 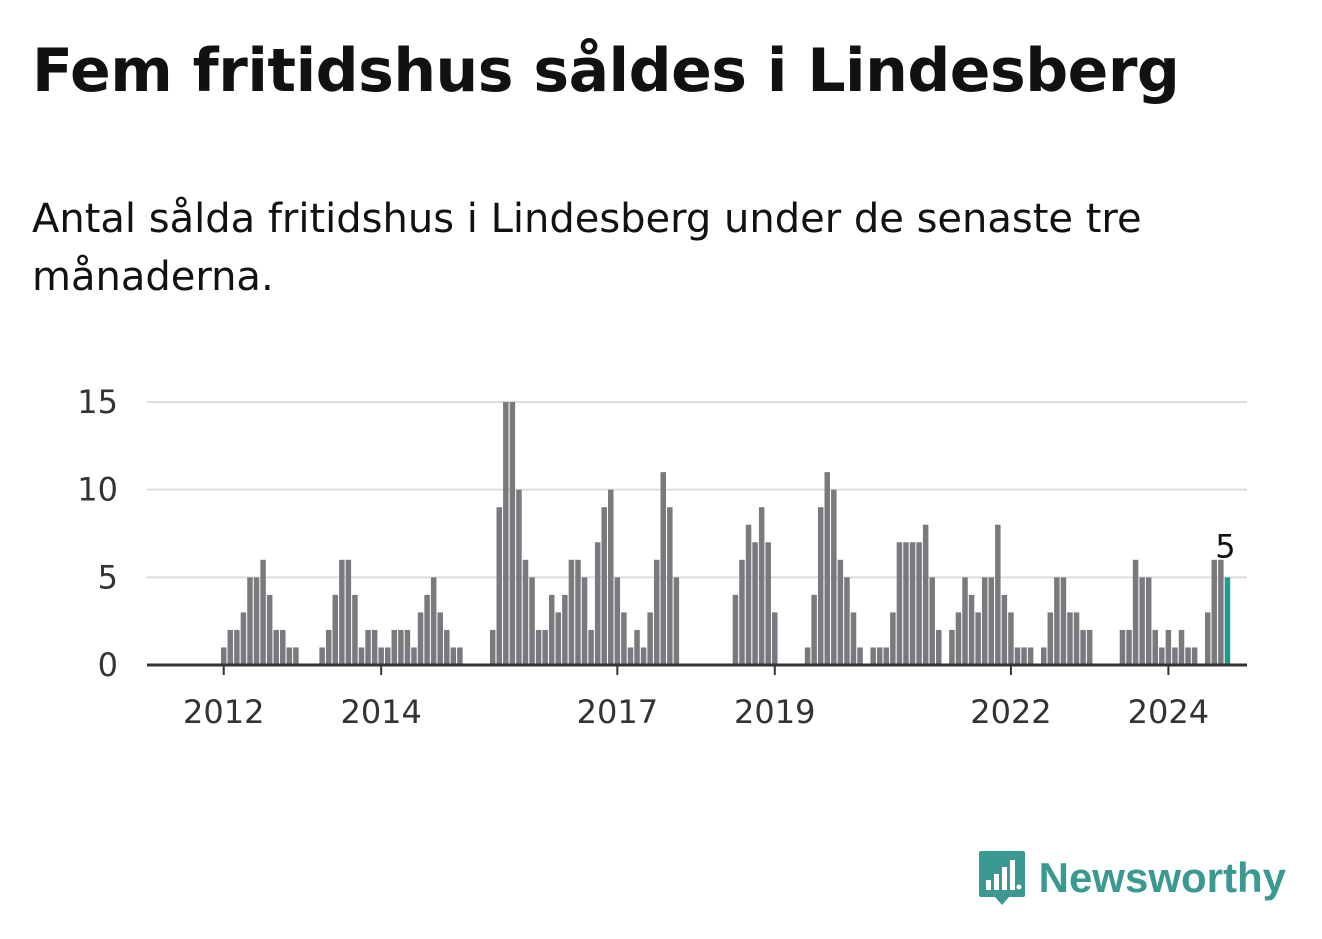 What do you see at coordinates (1168, 712) in the screenshot?
I see `x-tick-label: 2024` at bounding box center [1168, 712].